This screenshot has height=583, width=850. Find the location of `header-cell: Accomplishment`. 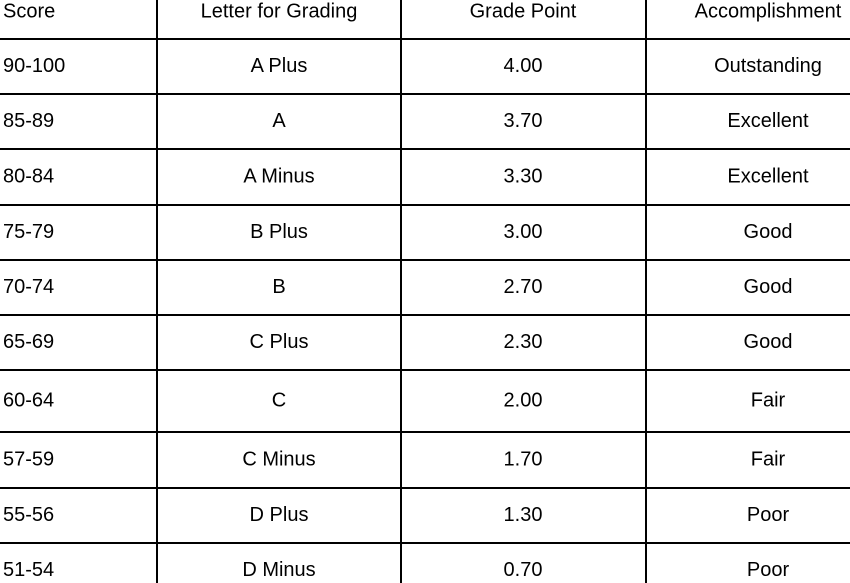

header-cell: Accomplishment is located at coordinates (768, 11).